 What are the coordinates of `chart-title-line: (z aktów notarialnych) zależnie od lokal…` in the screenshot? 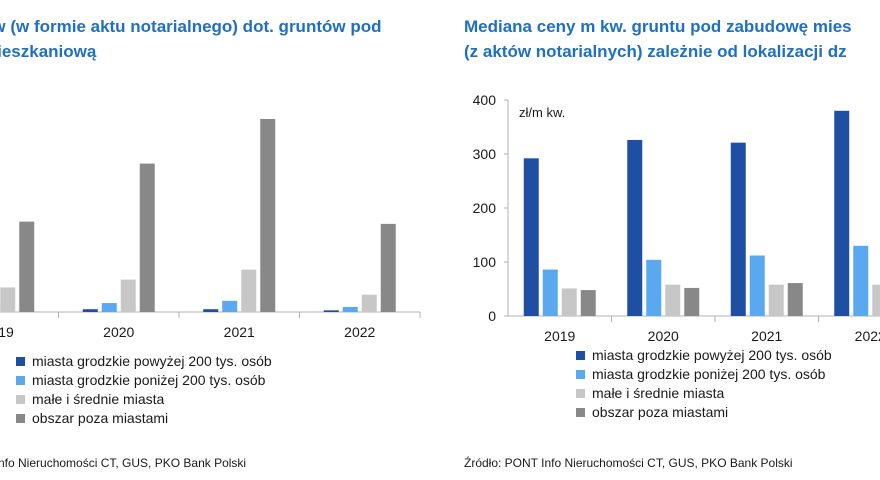 It's located at (655, 51).